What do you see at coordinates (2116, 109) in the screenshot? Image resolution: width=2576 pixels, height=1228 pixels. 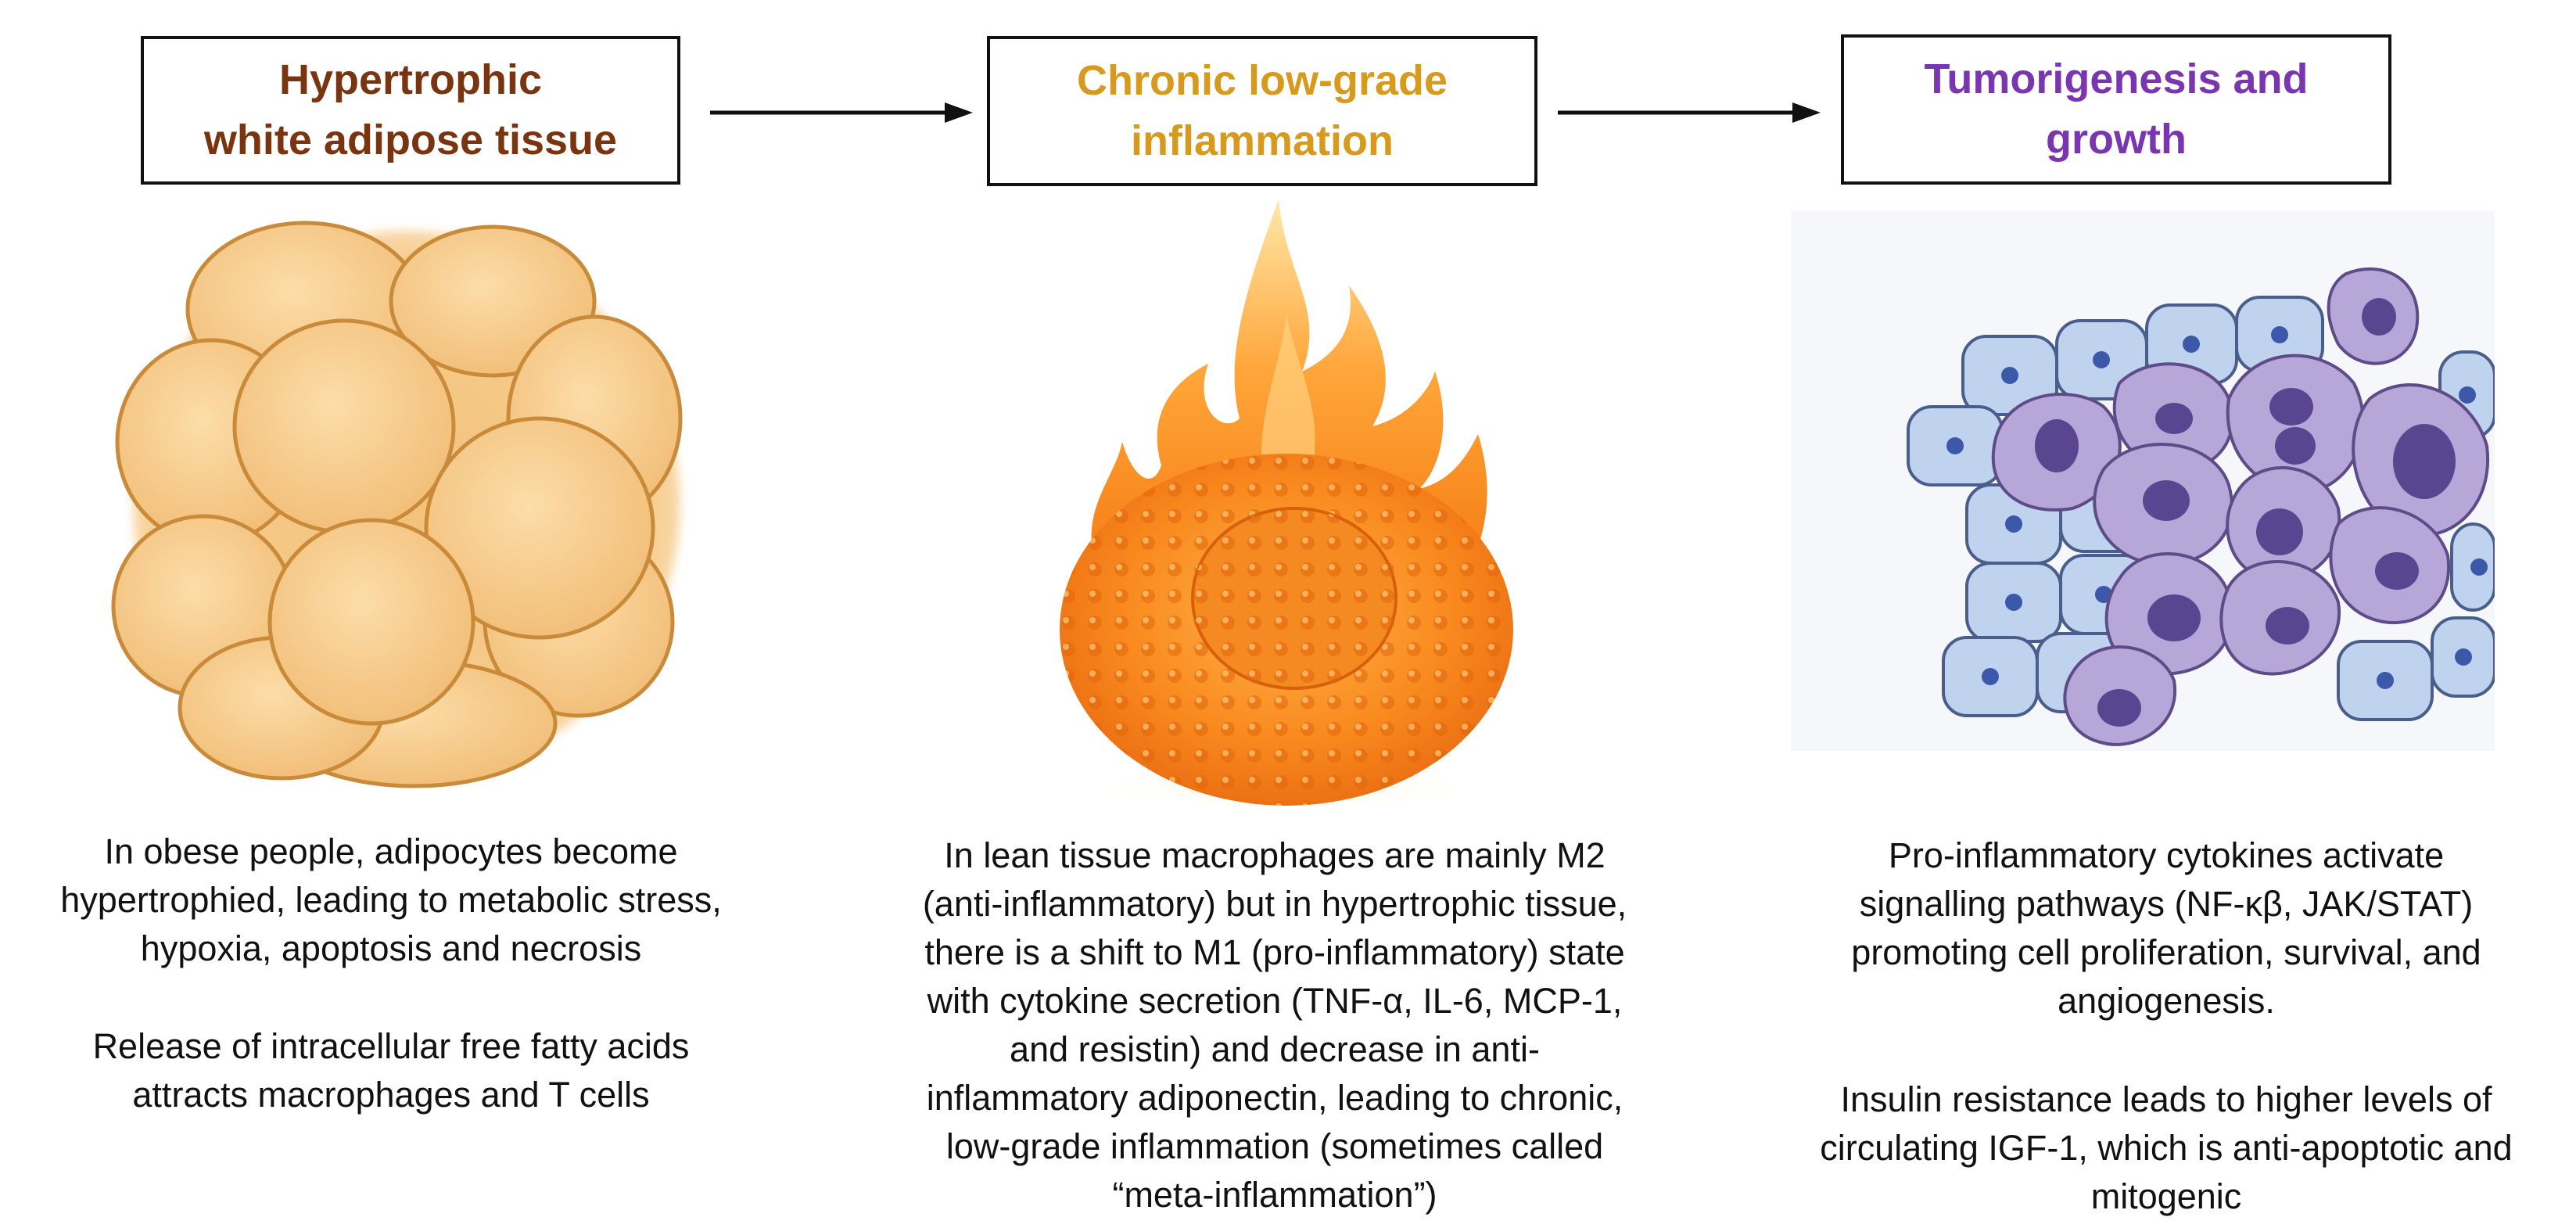 I see `stage-title-tumorigenesis: Tumorigenesis and growth` at bounding box center [2116, 109].